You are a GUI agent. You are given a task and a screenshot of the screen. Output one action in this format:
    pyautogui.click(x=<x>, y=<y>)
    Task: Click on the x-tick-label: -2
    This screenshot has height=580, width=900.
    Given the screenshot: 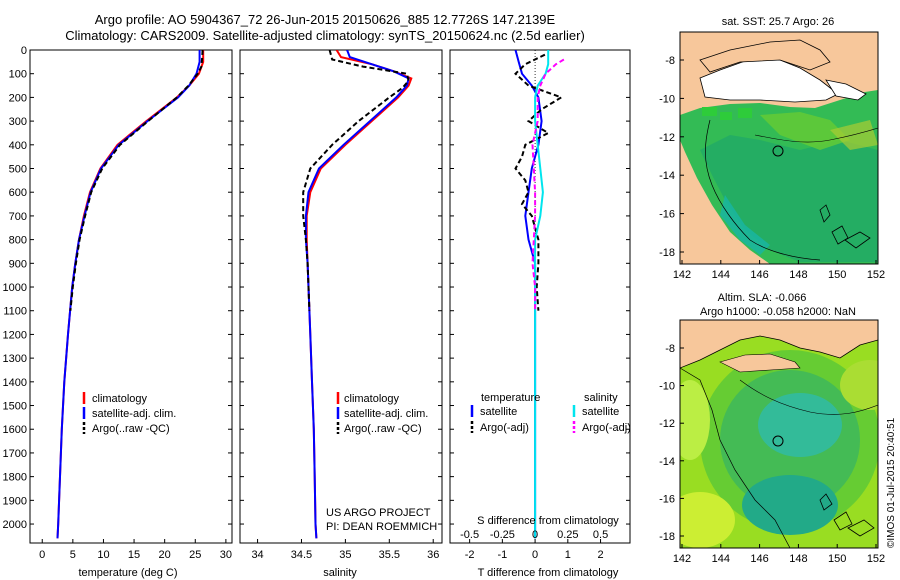 What is the action you would take?
    pyautogui.click(x=470, y=555)
    